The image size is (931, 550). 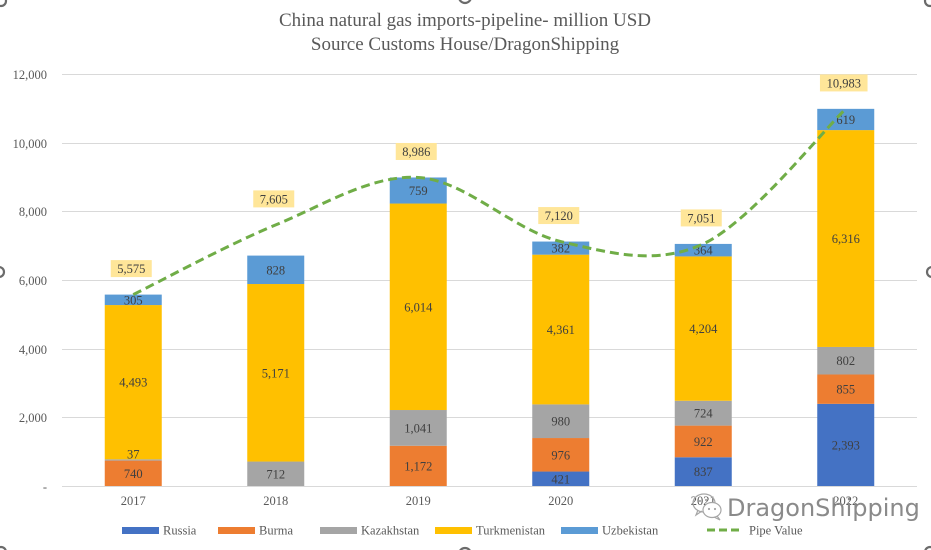 I want to click on legend-item-turkmenistan: Turkmenistan, so click(x=490, y=531).